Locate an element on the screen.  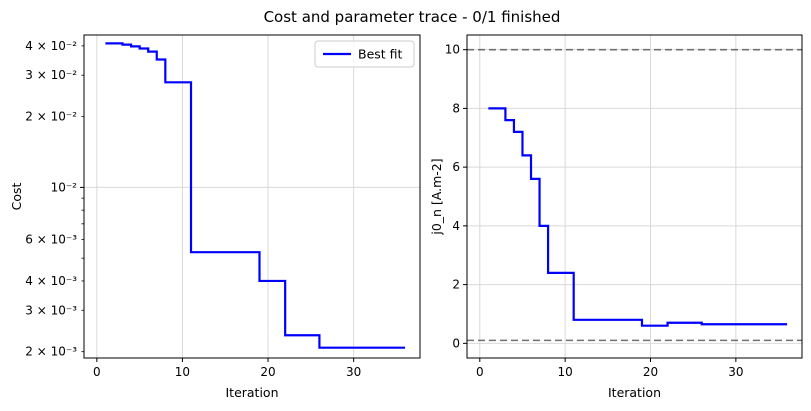
y-minor-tick-label: 6 × 10⁻³ is located at coordinates (51, 240).